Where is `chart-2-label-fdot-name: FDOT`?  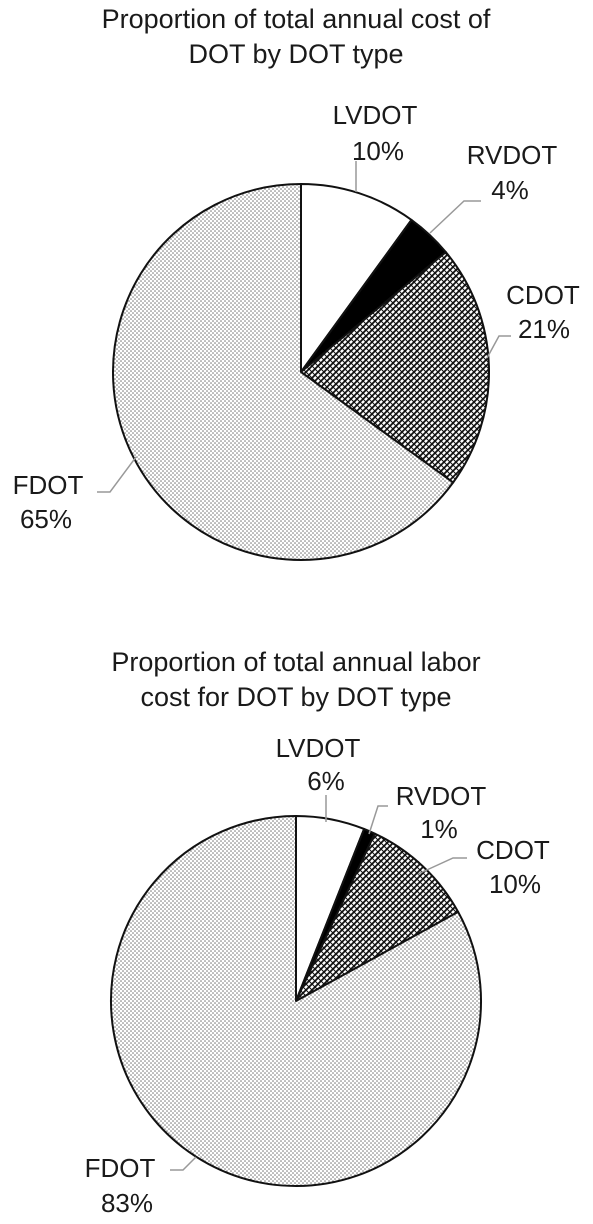 chart-2-label-fdot-name: FDOT is located at coordinates (120, 1168).